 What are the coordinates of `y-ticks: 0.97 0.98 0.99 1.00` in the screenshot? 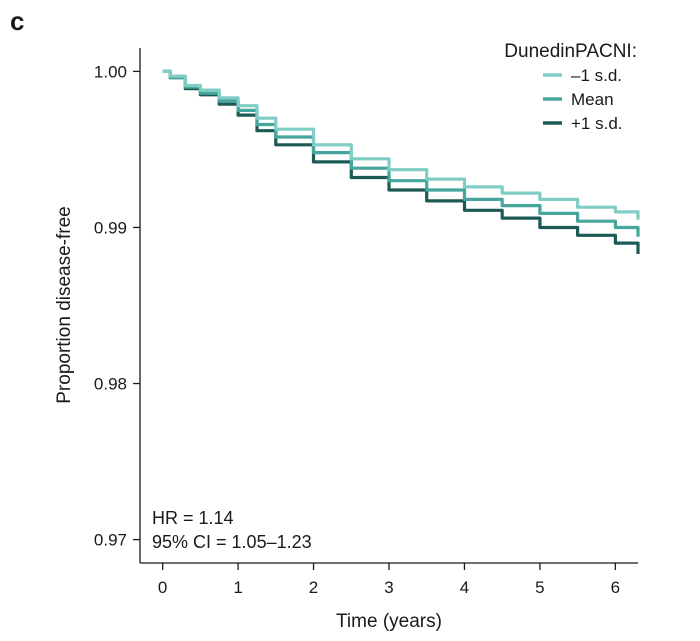 It's located at (117, 306).